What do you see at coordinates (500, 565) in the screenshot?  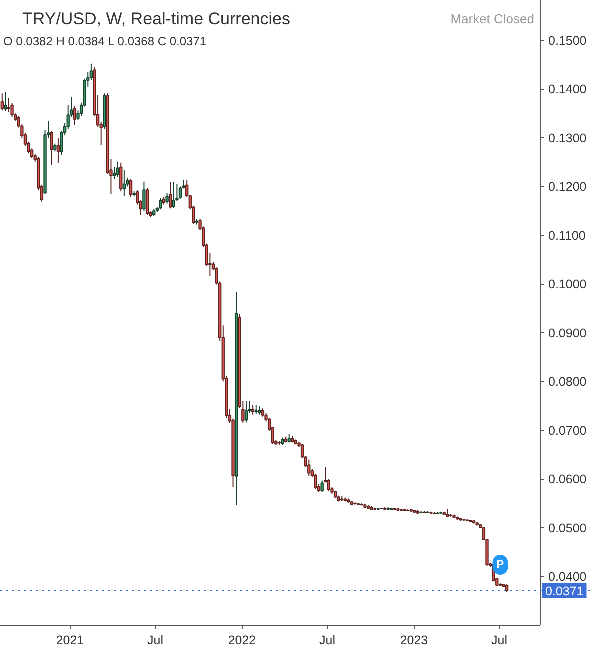 I see `annotation: P` at bounding box center [500, 565].